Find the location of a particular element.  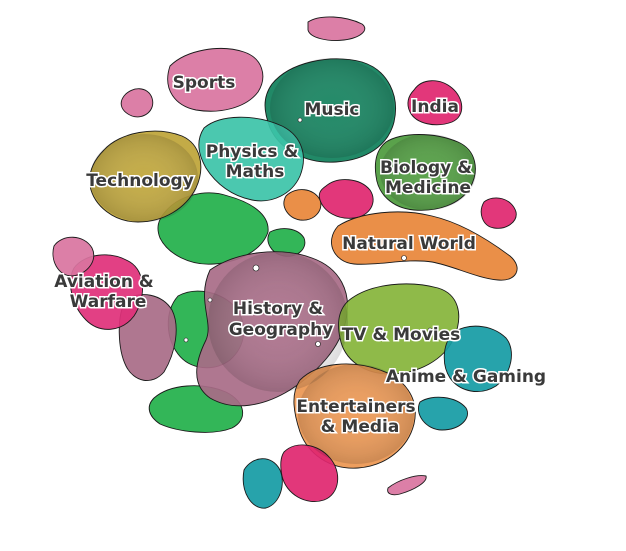

sports-blob is located at coordinates (215, 80).